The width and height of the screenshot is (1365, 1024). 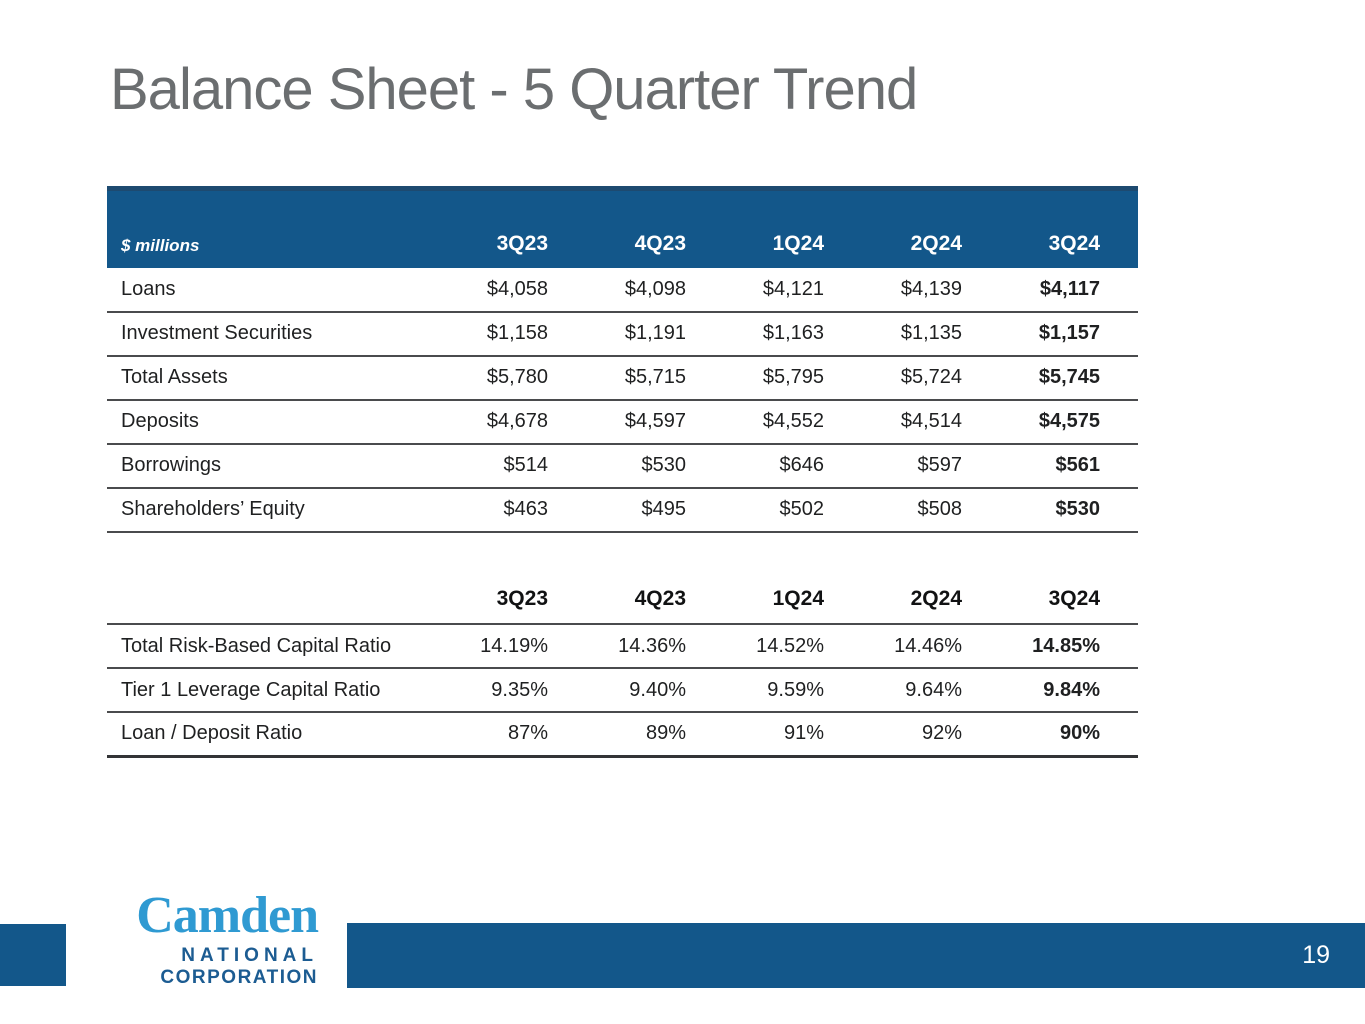 I want to click on camden-national-logo: Camden NATIONAL CORPORATION, so click(x=198, y=937).